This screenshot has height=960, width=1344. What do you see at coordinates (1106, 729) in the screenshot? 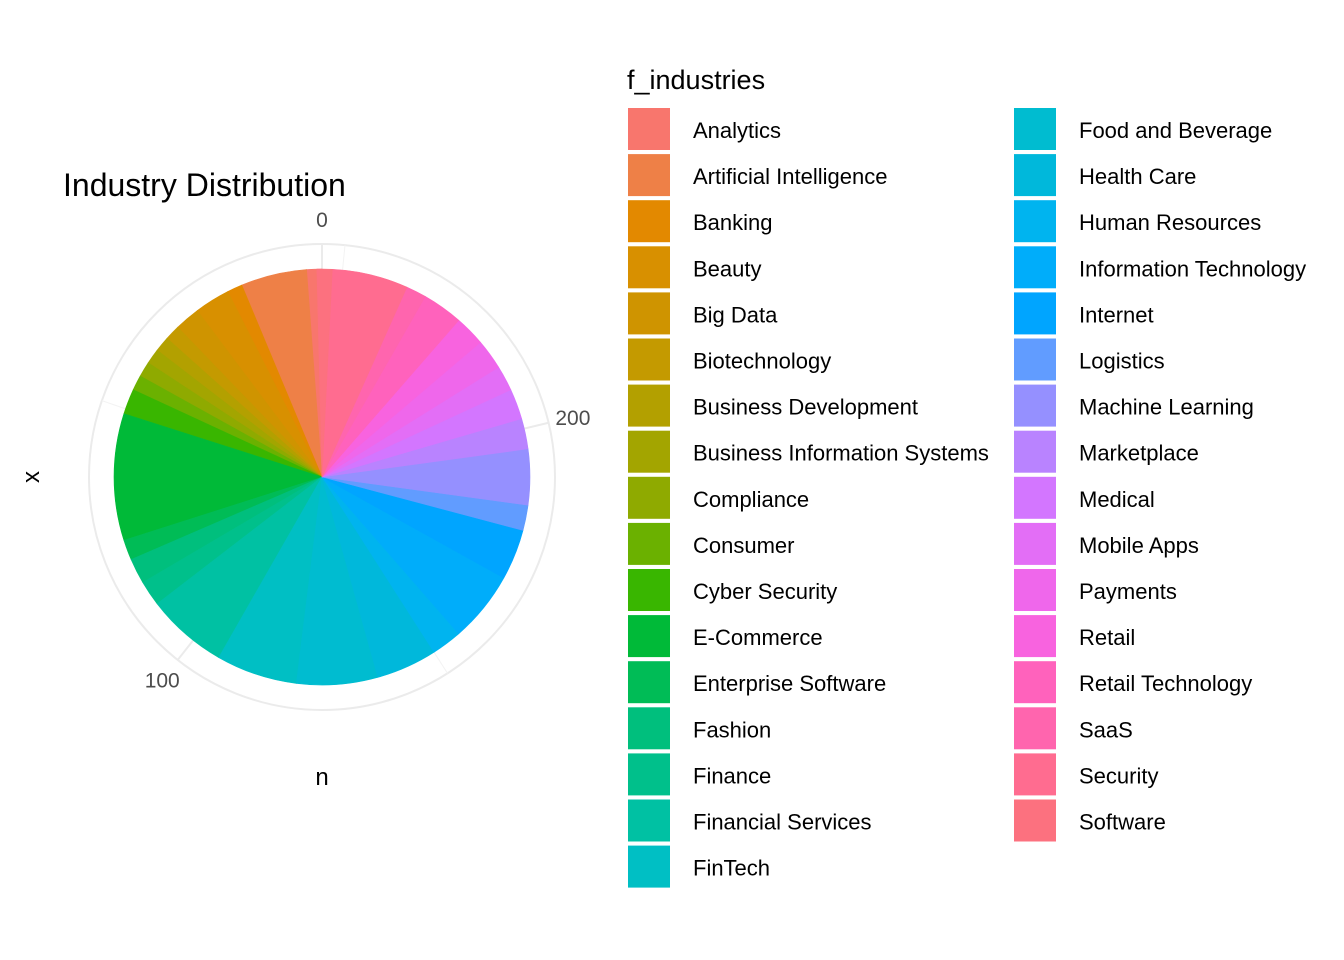
I see `legend-item-label: SaaS` at bounding box center [1106, 729].